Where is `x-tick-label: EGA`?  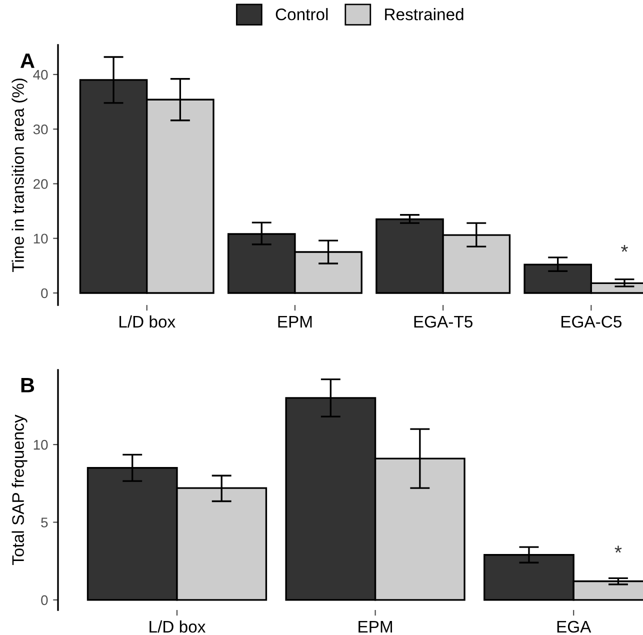
x-tick-label: EGA is located at coordinates (574, 626).